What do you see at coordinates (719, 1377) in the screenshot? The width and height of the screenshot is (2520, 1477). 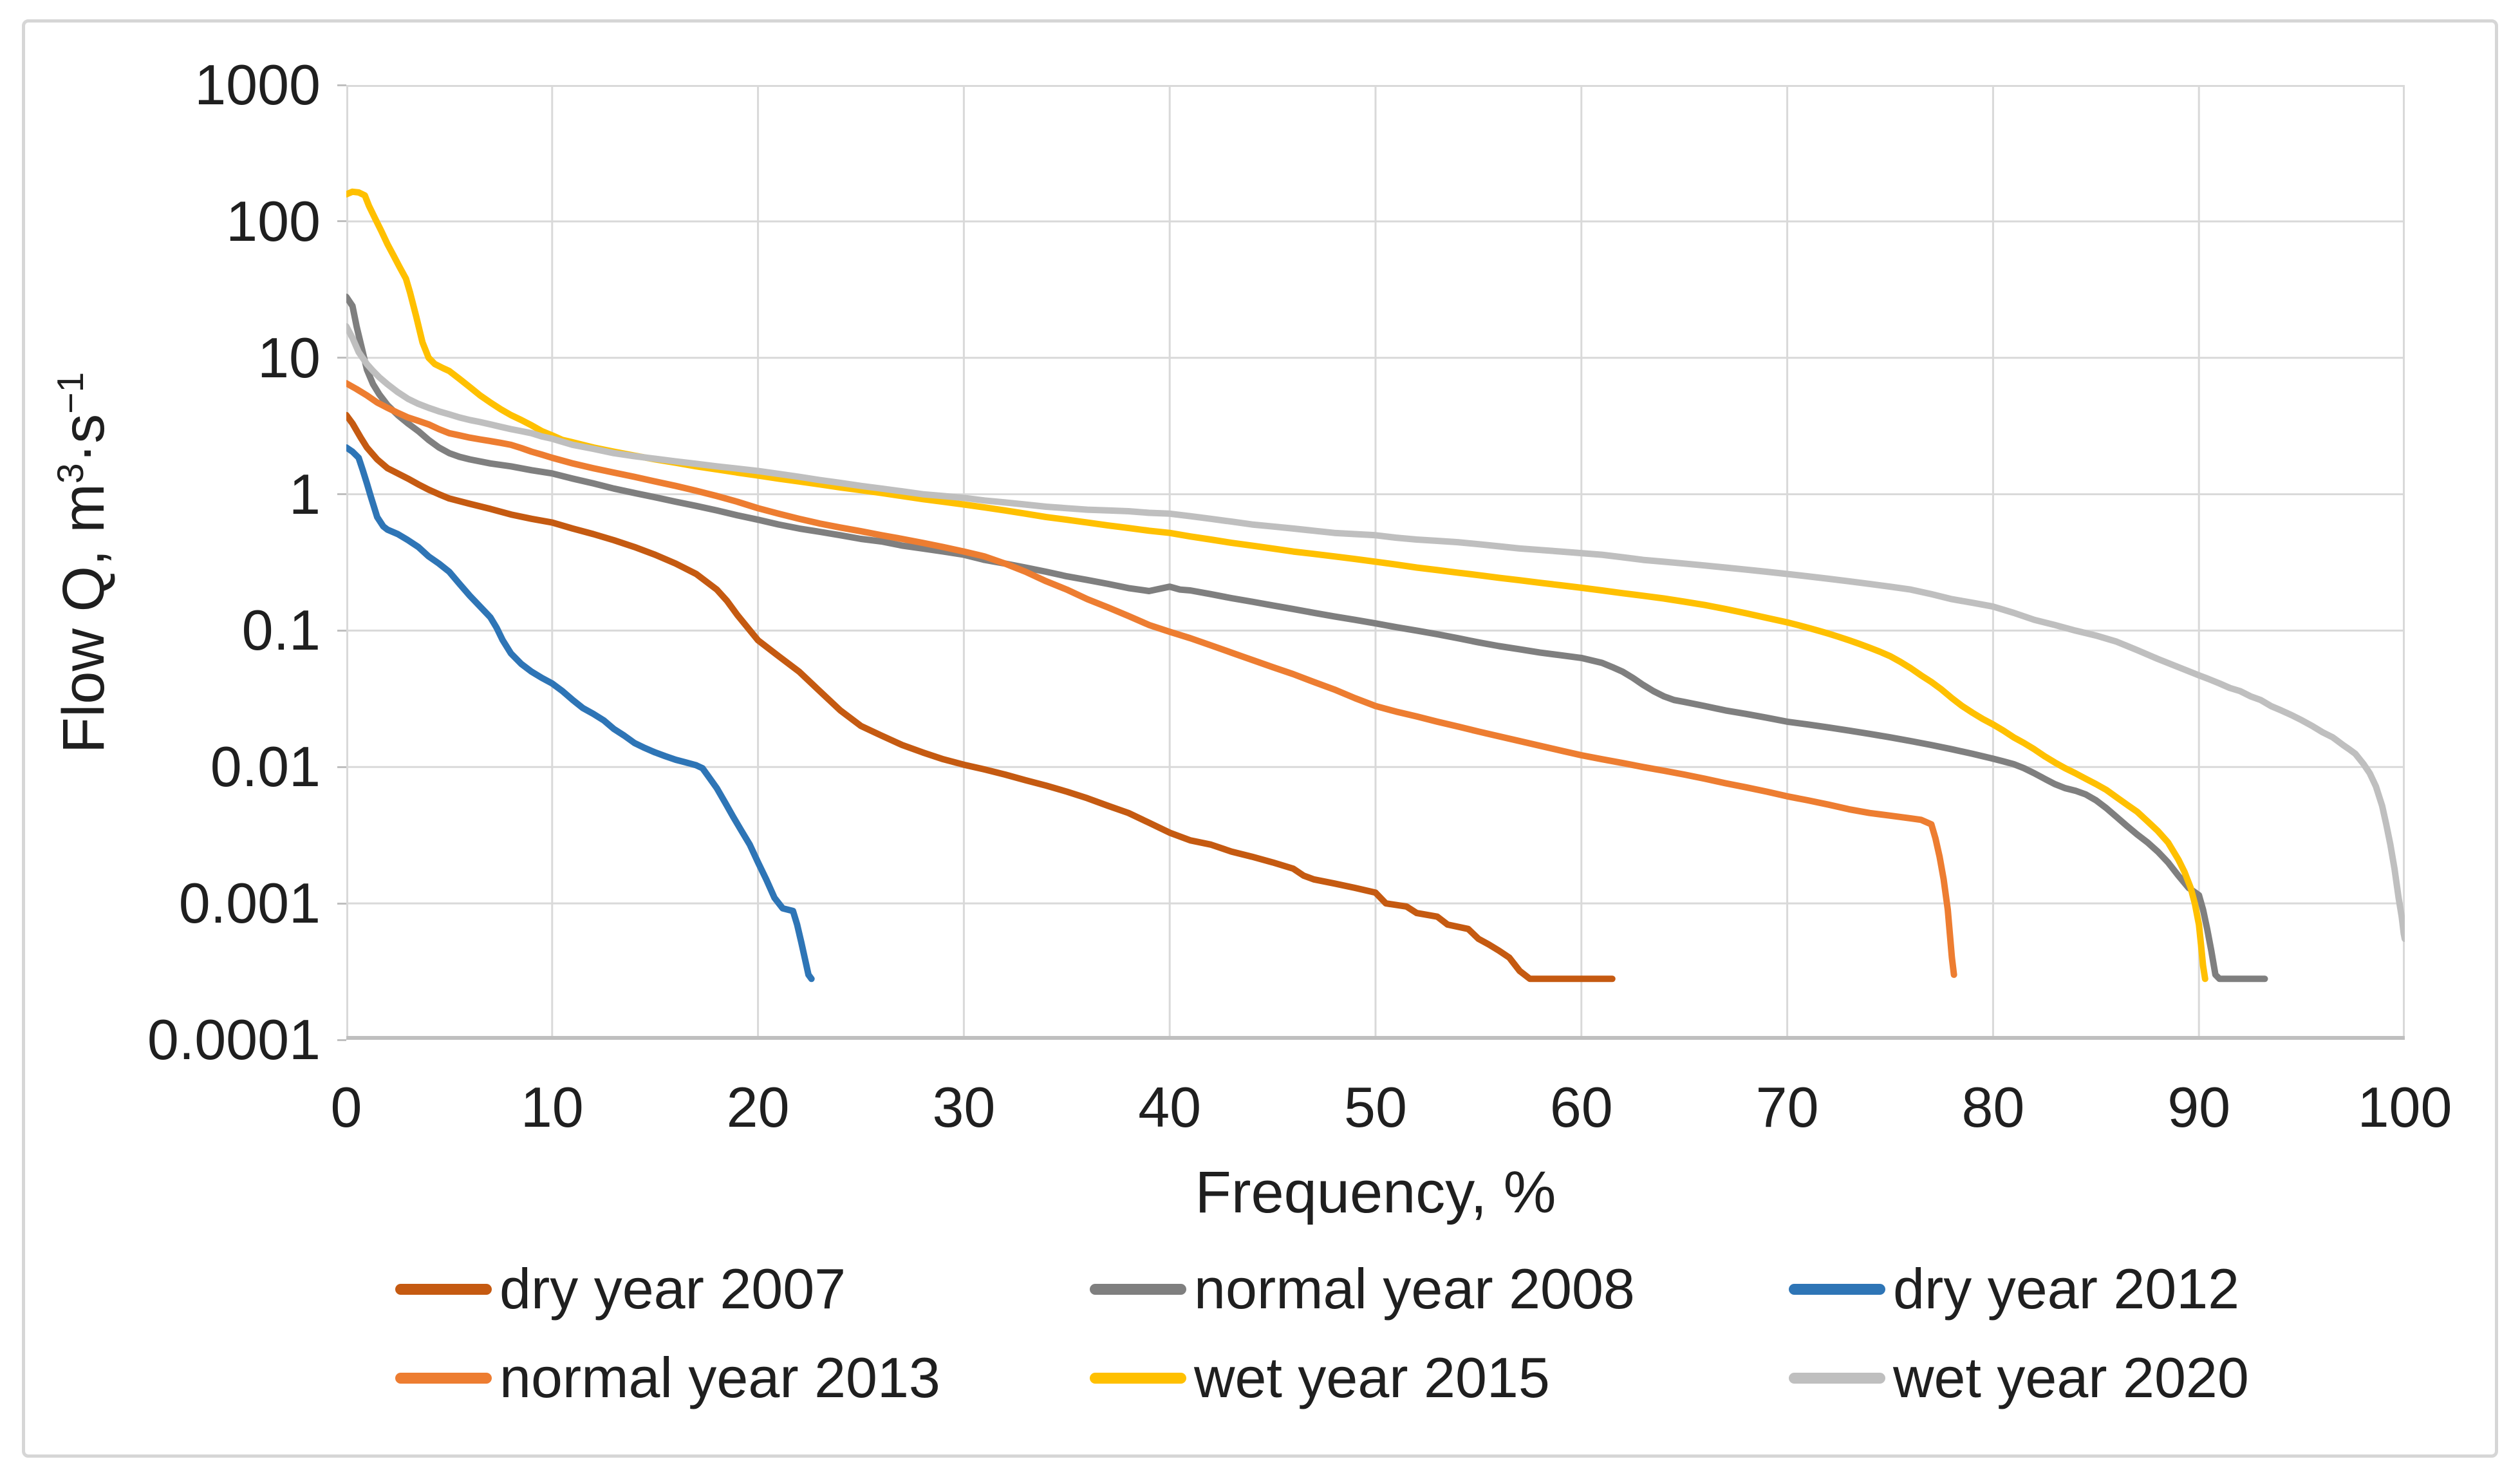 I see `legend-label: normal year 2013` at bounding box center [719, 1377].